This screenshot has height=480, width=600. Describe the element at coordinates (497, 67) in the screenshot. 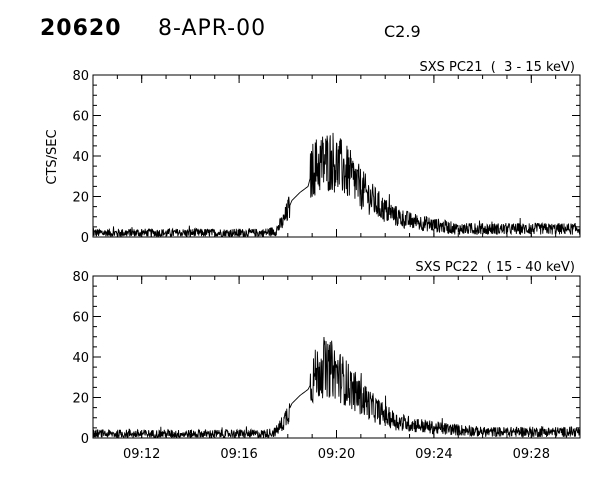

I see `panel-pc21-title: SXS PC21 ( 3 - 15 keV)` at that location.